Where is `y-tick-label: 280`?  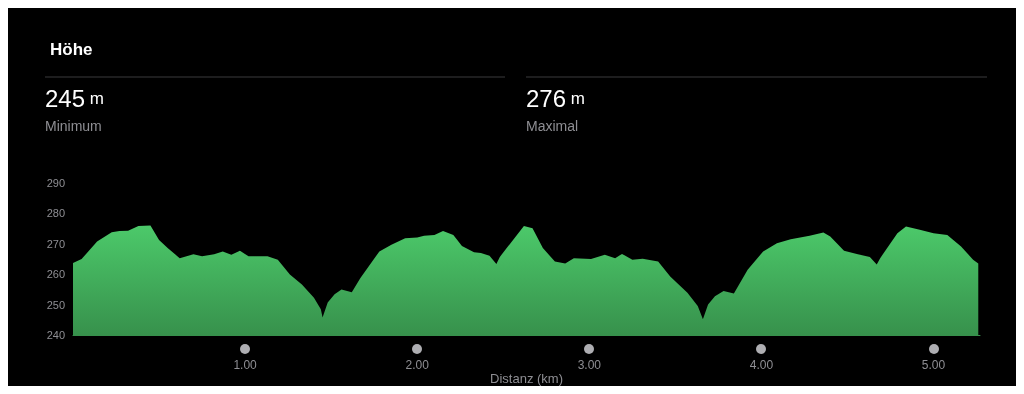 y-tick-label: 280 is located at coordinates (55, 213).